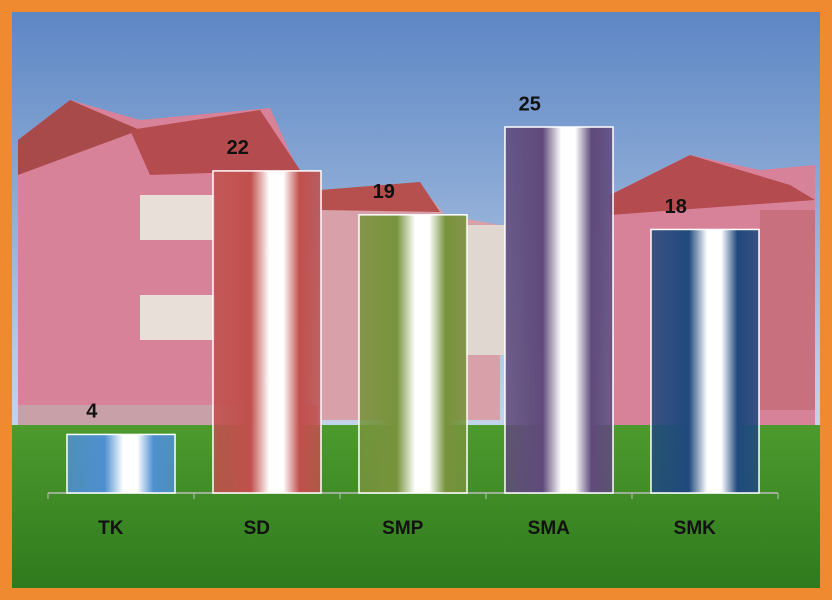 The height and width of the screenshot is (600, 832). What do you see at coordinates (695, 528) in the screenshot?
I see `x-tick-label: SMK` at bounding box center [695, 528].